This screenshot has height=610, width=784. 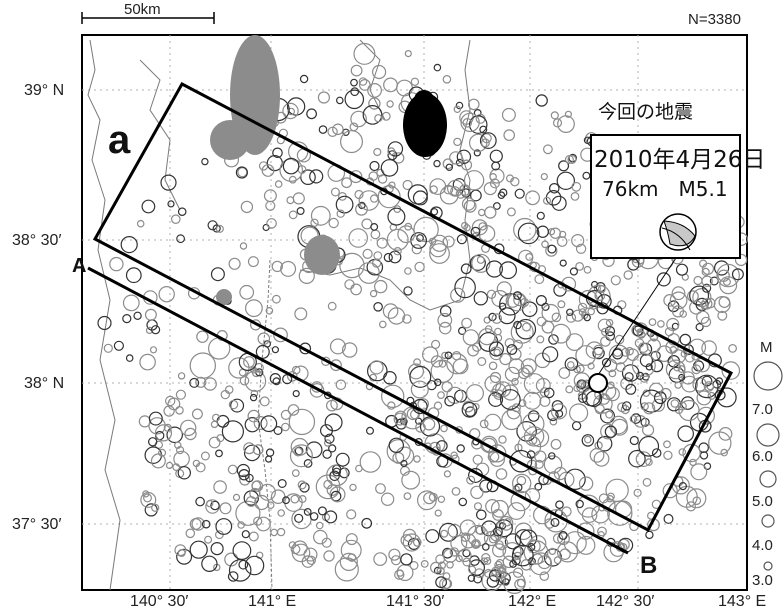 What do you see at coordinates (44, 383) in the screenshot?
I see `lat-label-38n: 38° N` at bounding box center [44, 383].